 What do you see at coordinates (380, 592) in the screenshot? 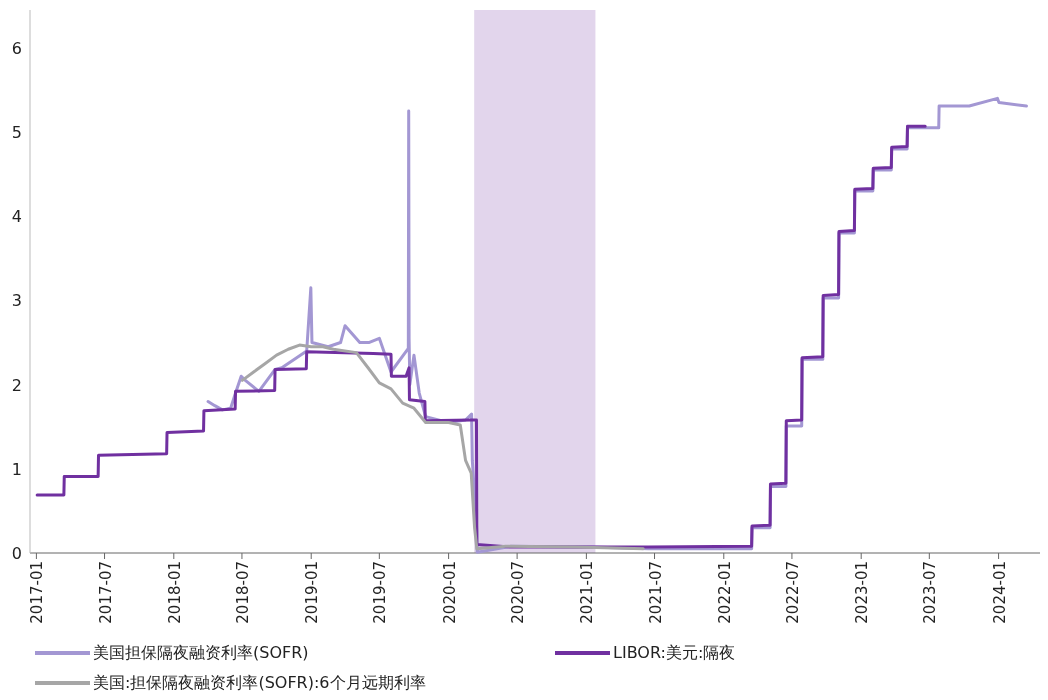
I see `x-tick-label: 2019-07` at bounding box center [380, 592].